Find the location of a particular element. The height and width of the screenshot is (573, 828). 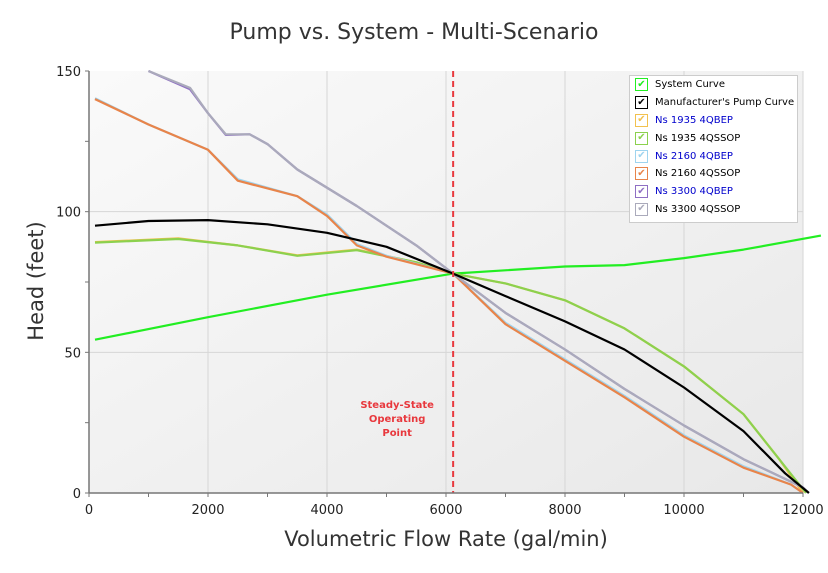

operating-point-label: Steady-State is located at coordinates (397, 405).